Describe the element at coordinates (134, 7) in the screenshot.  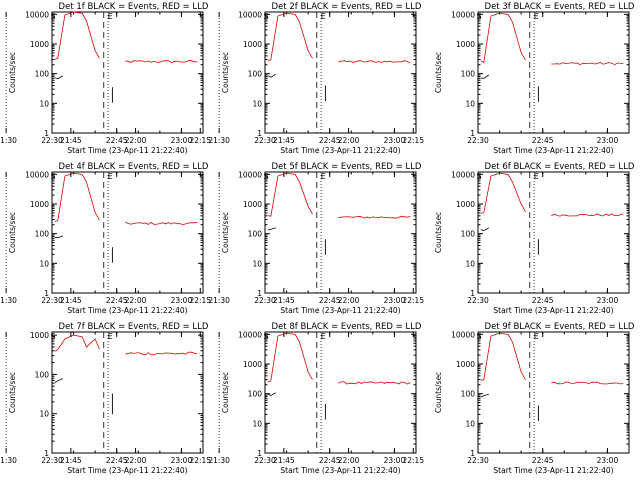
I see `chart-title: Det 1f BLACK = Events, RED = LLD` at that location.